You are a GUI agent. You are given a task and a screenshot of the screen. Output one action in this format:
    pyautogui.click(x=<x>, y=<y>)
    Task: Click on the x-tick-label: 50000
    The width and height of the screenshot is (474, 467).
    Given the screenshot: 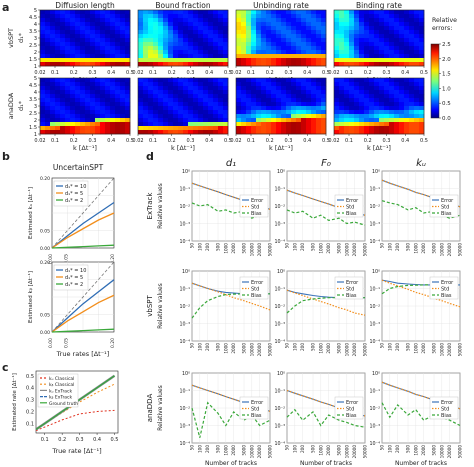 What is the action you would take?
    pyautogui.click(x=365, y=250)
    